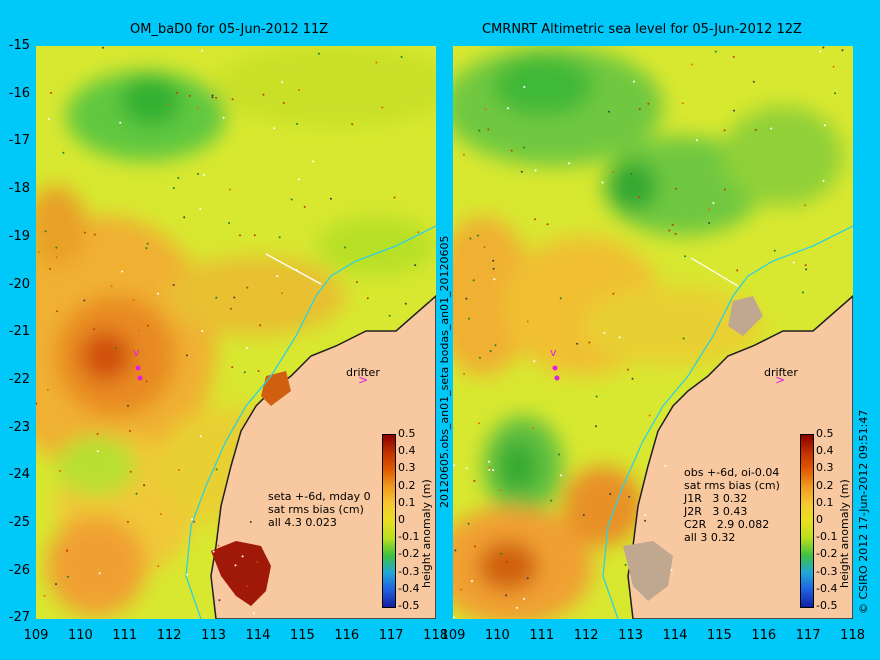  What do you see at coordinates (19, 284) in the screenshot?
I see `y-tick-label: -20` at bounding box center [19, 284].